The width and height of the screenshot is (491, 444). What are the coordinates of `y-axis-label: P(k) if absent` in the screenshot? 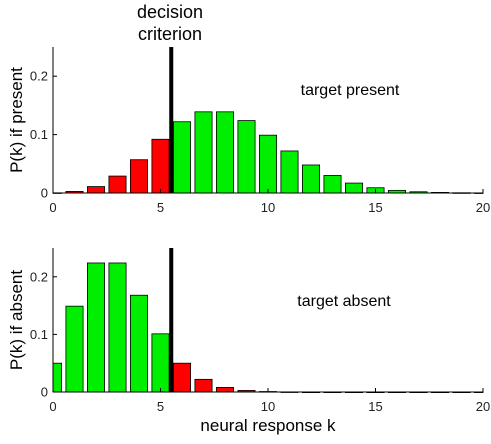 It's located at (16, 320).